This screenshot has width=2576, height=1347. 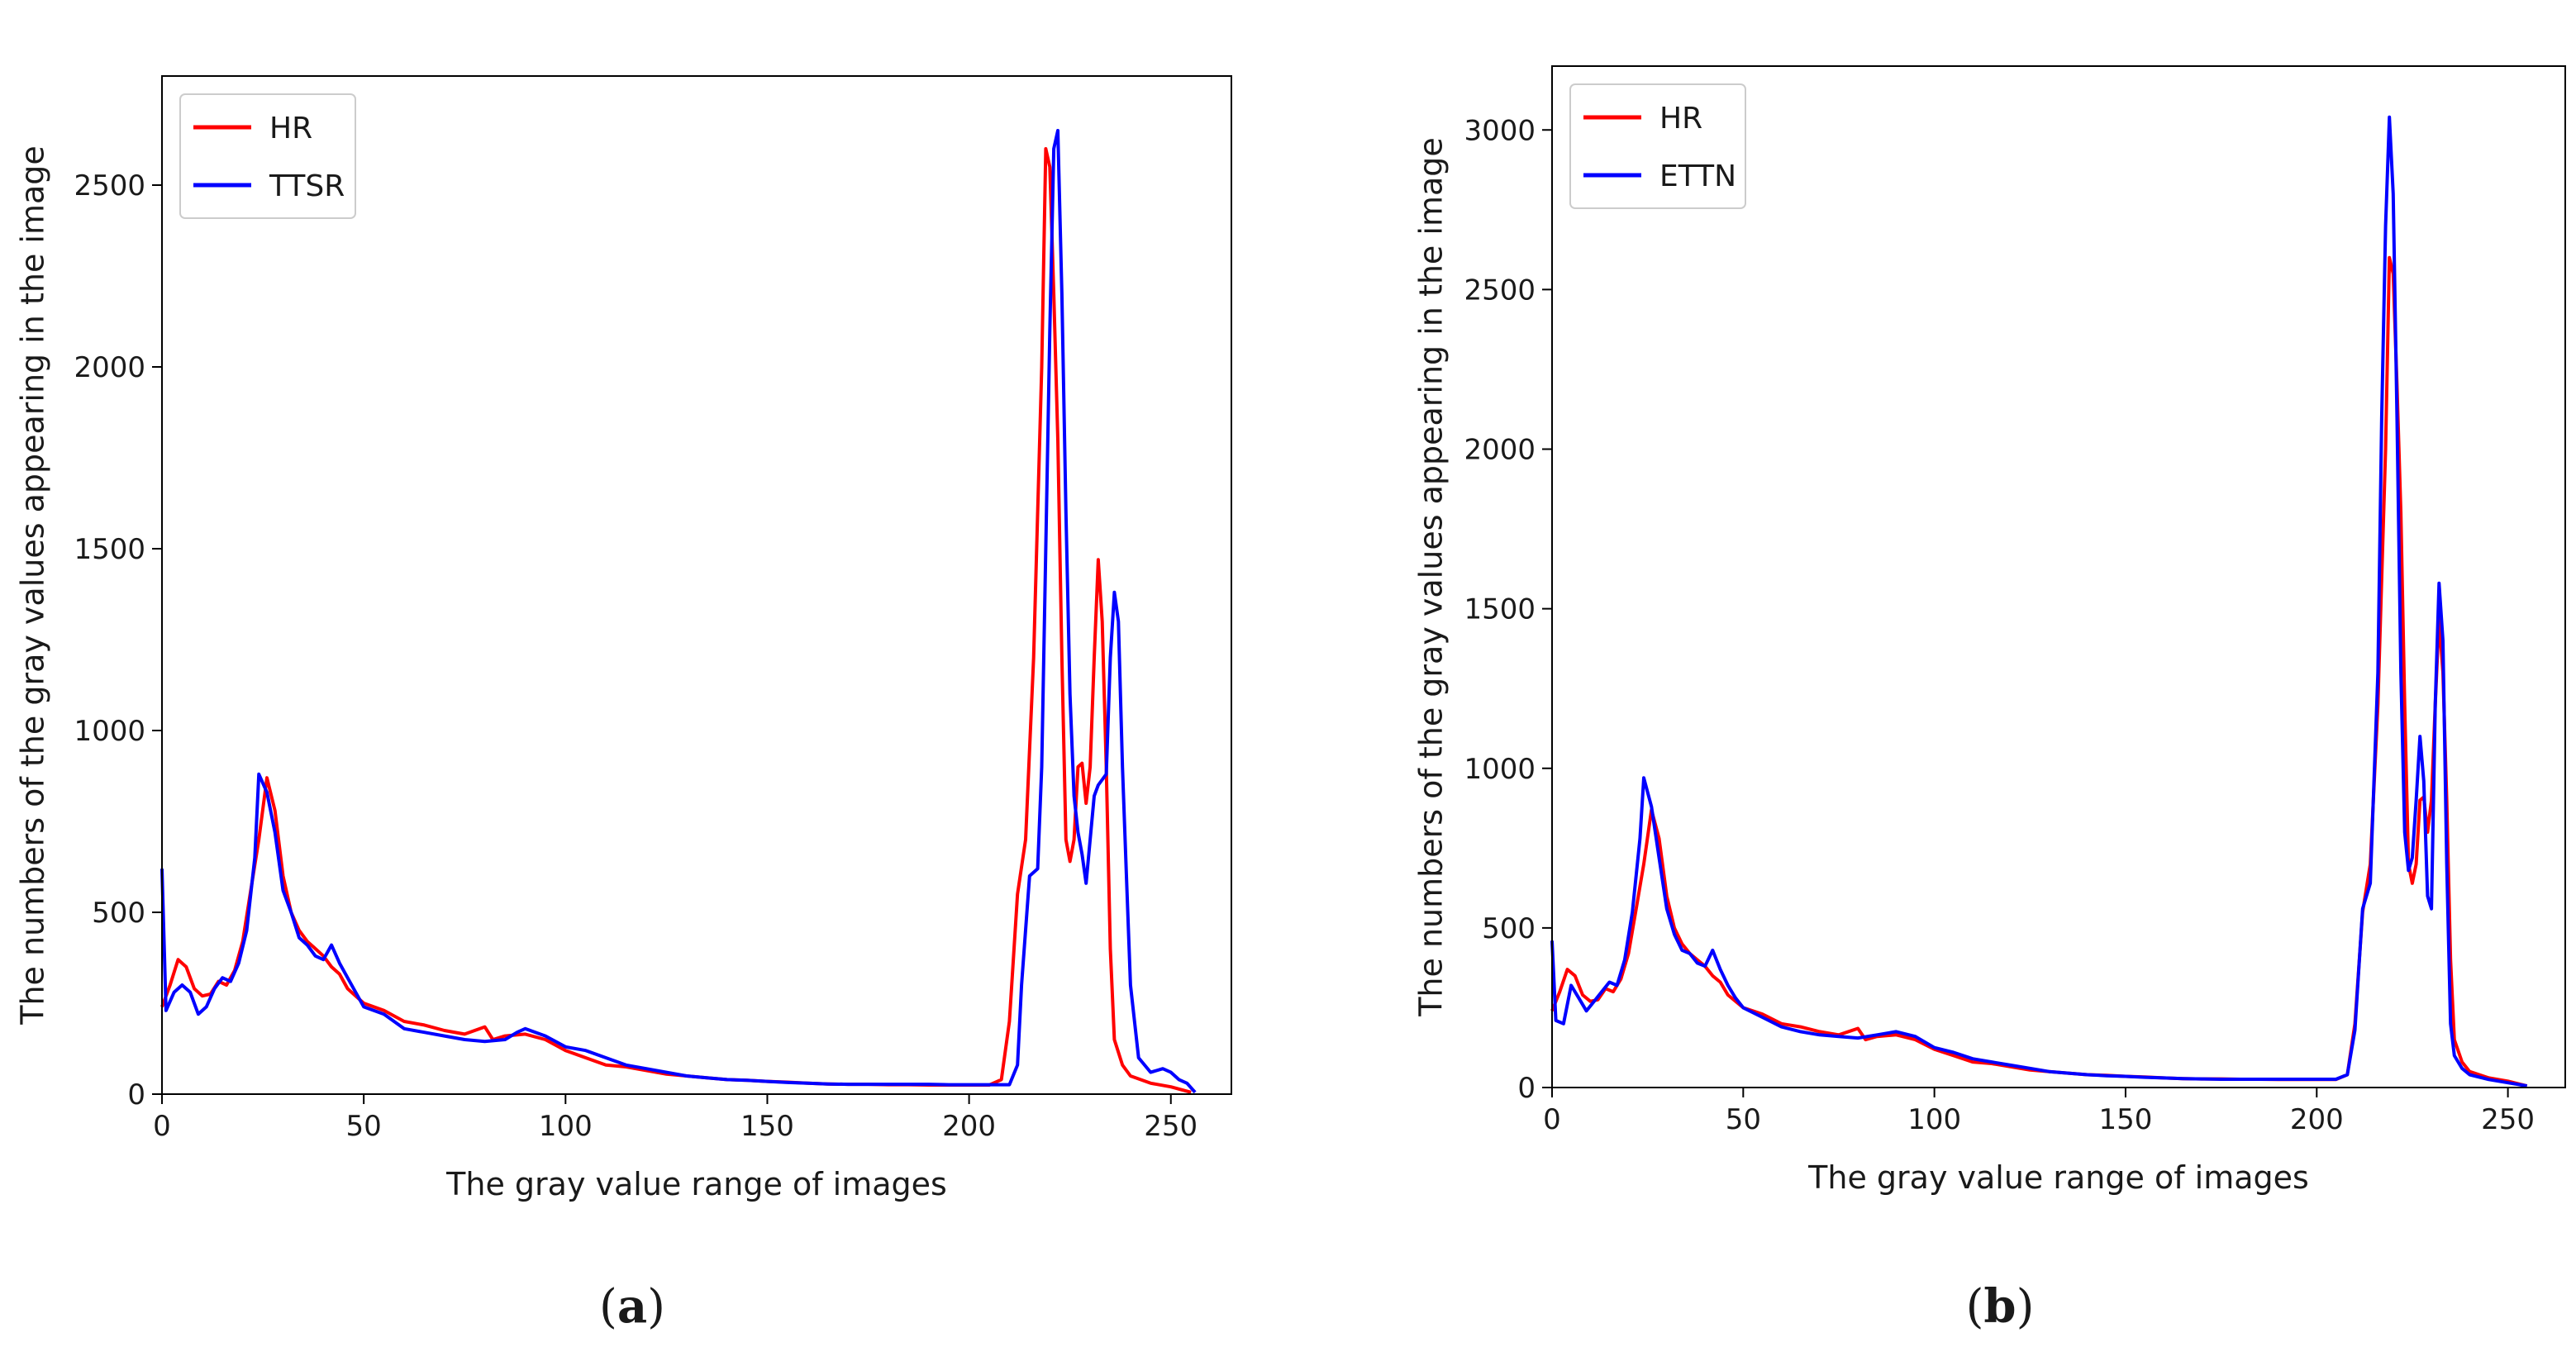 I want to click on chart-b-legend-label-ettn: ETTN, so click(x=1698, y=176).